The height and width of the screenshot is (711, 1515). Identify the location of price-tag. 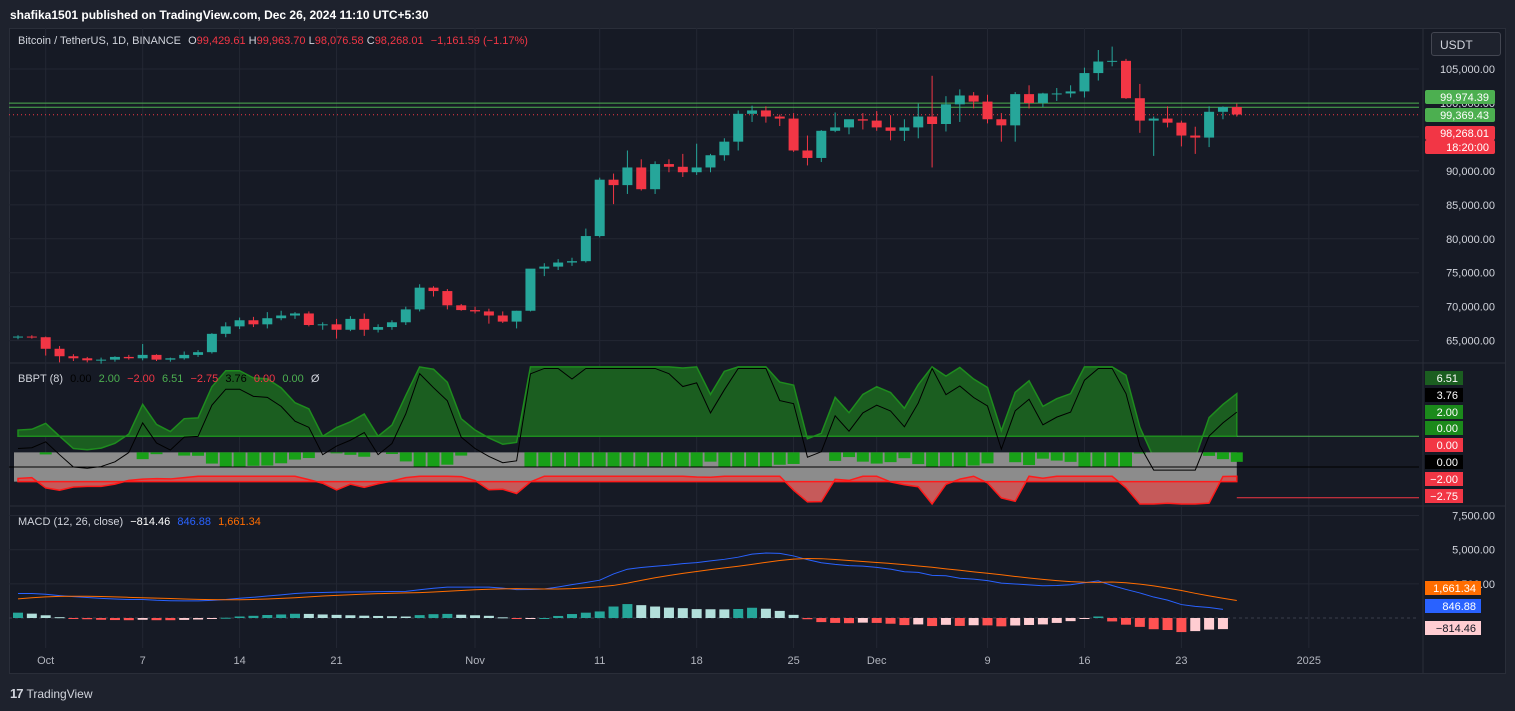
(1460, 147).